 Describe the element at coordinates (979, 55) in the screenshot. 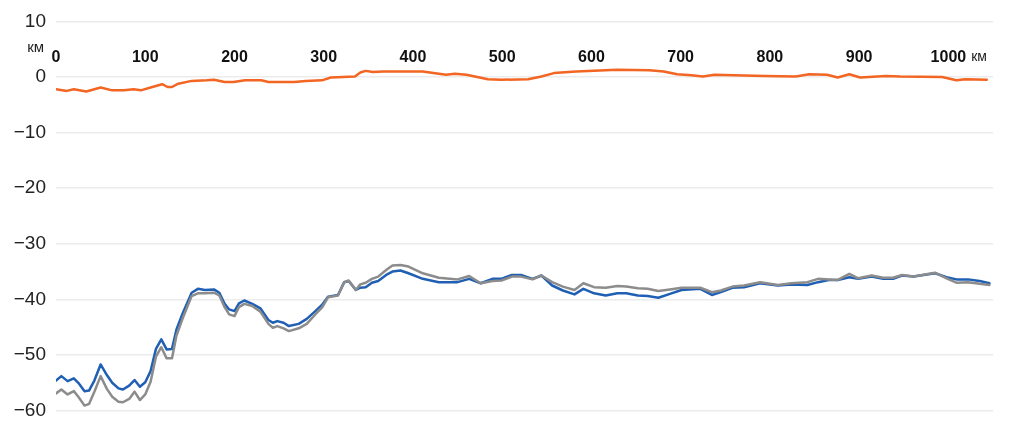

I see `x-axis-title: км` at that location.